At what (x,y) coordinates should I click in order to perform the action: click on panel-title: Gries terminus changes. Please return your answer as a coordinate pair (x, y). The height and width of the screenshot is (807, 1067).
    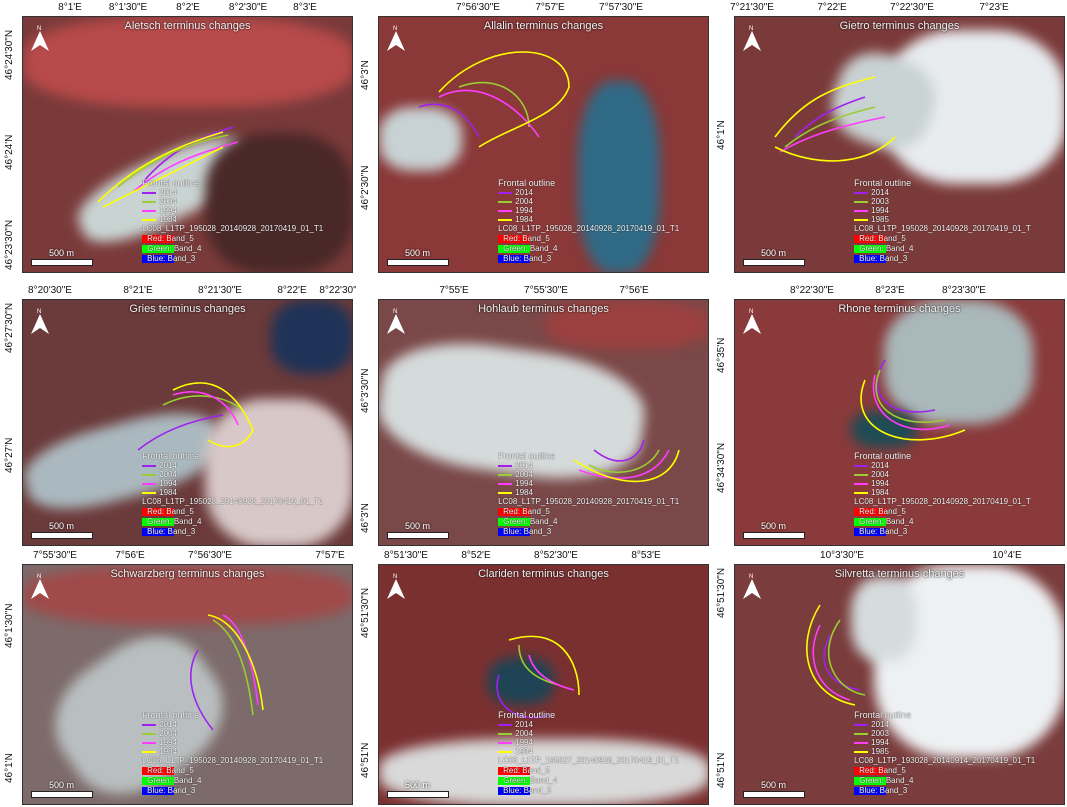
    Looking at the image, I should click on (187, 309).